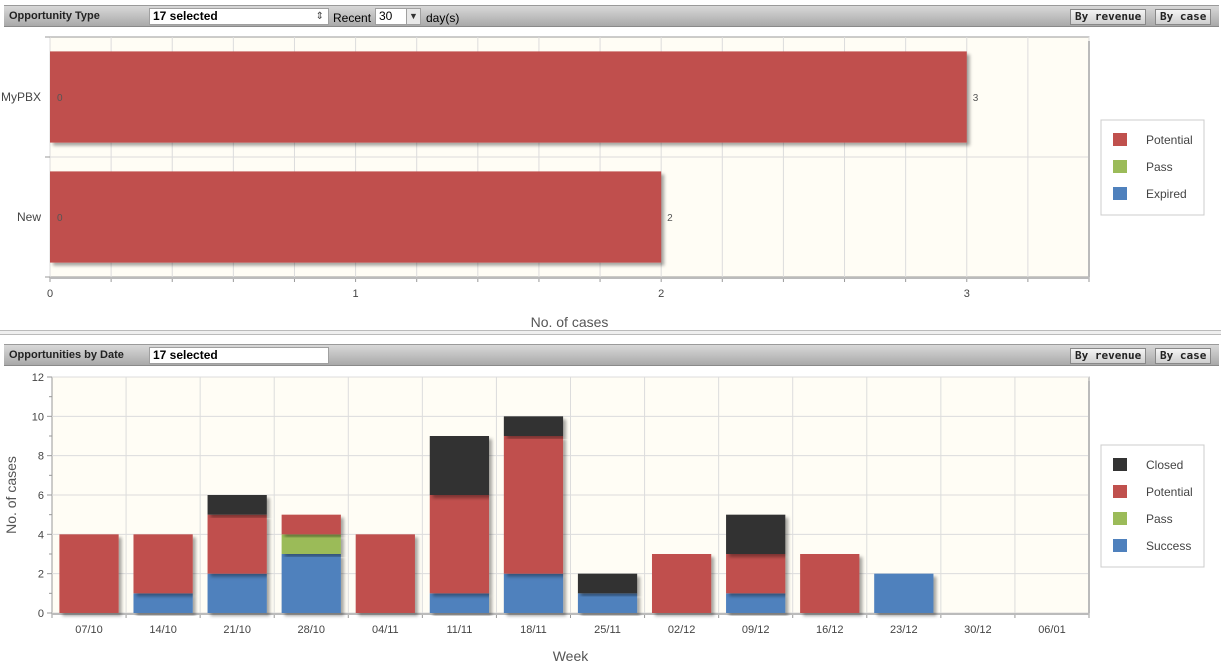  I want to click on bar-end-label: 2, so click(670, 218).